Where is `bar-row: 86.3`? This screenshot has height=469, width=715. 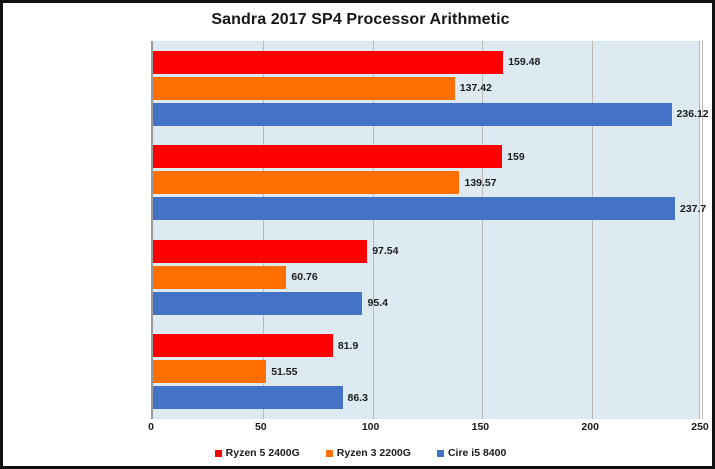
bar-row: 86.3 is located at coordinates (426, 398).